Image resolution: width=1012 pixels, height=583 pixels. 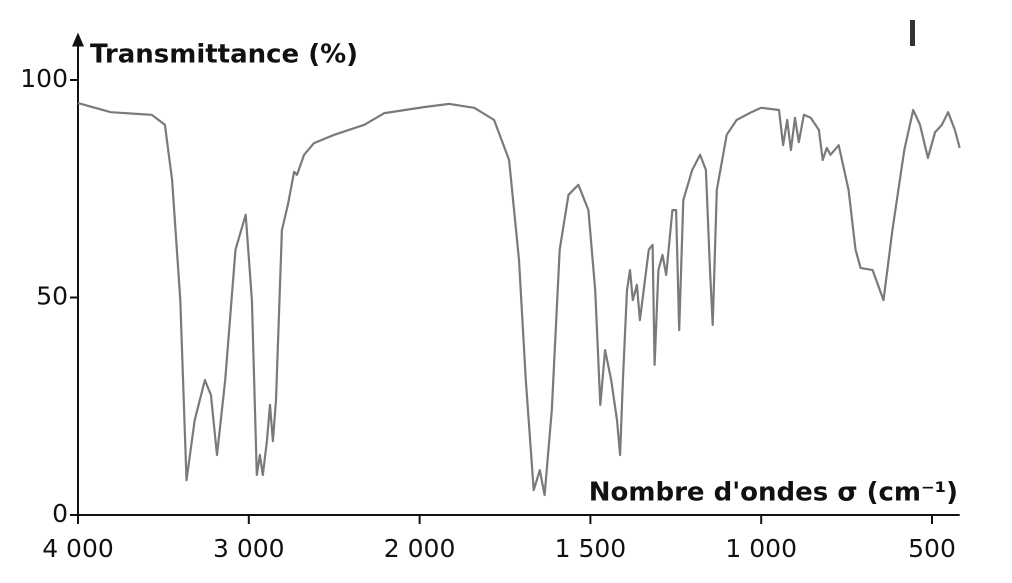 I want to click on x-tick-label: 4 000, so click(x=78, y=548).